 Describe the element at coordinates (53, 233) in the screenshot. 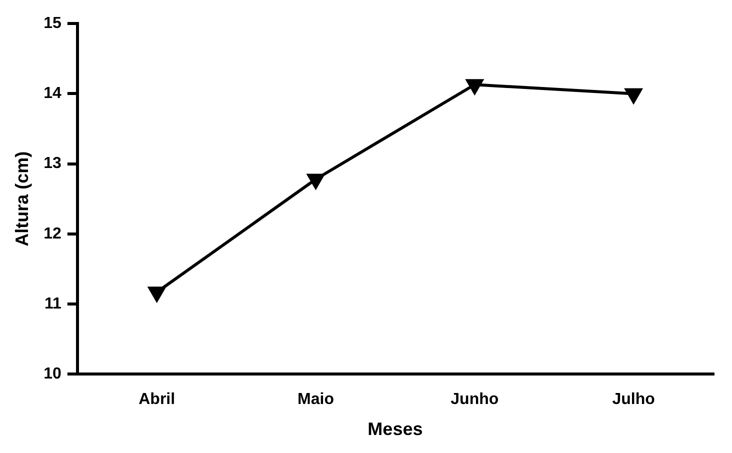

I see `y-tick-label: 12` at that location.